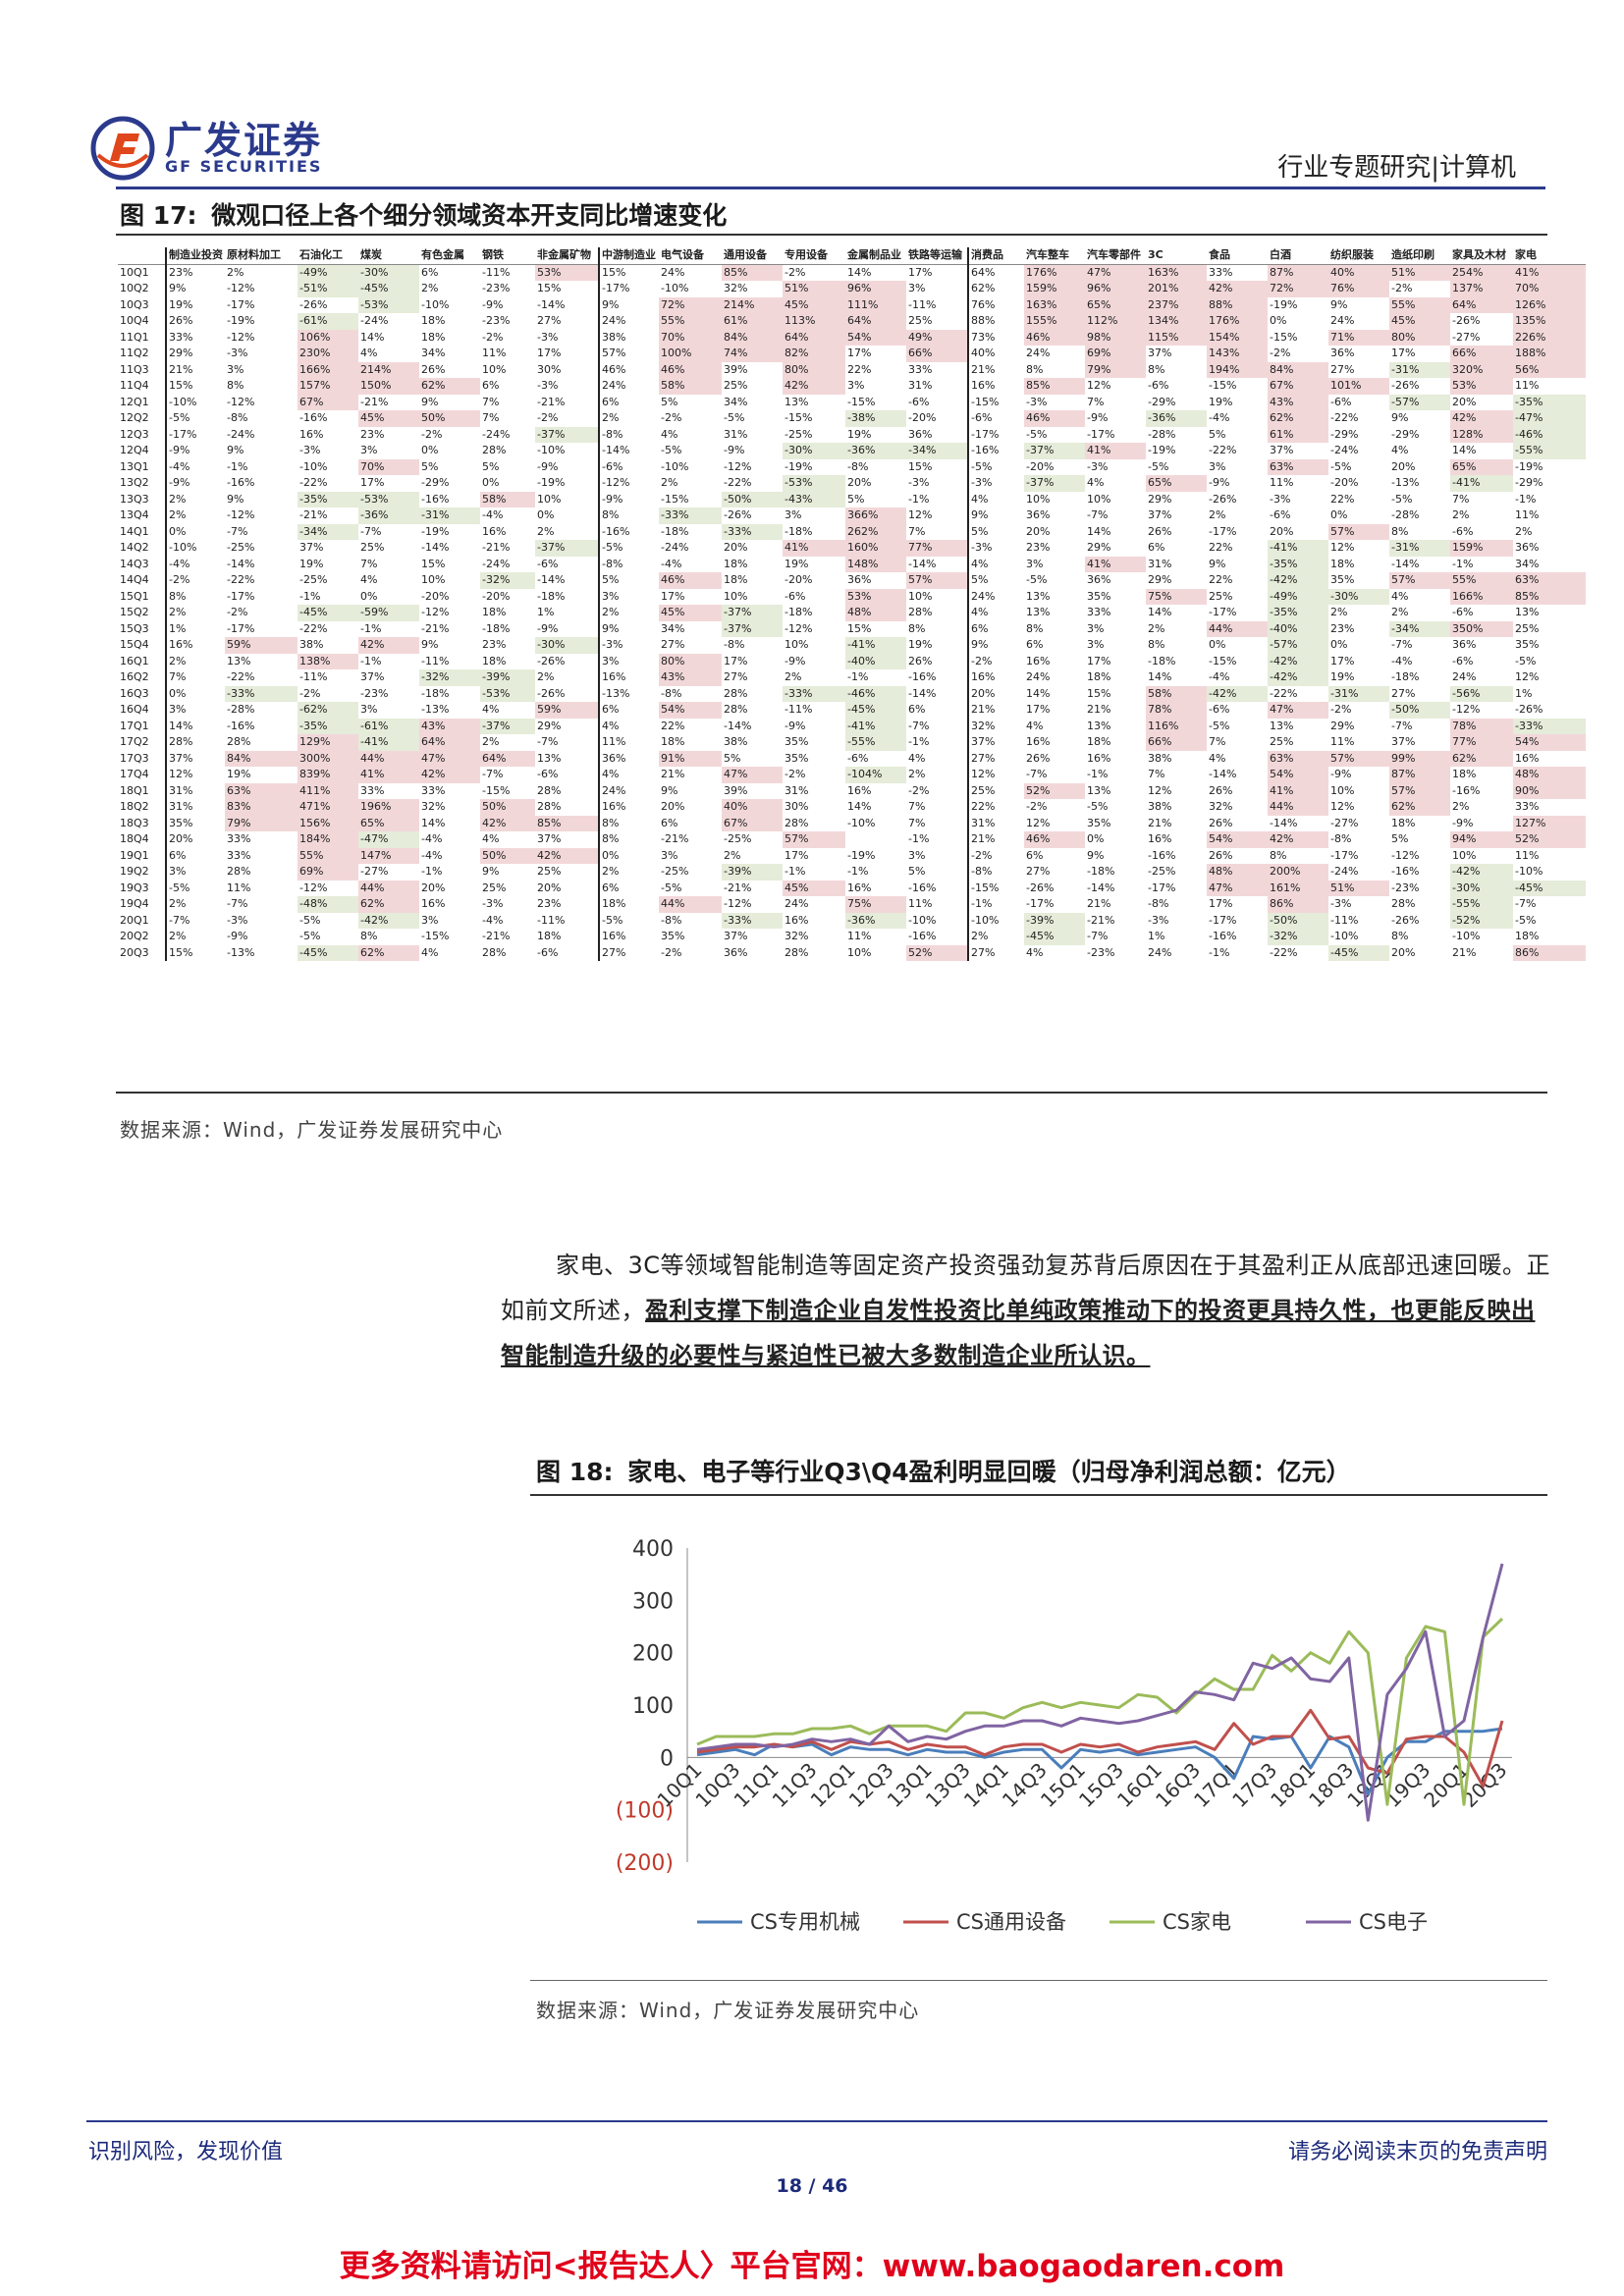 This screenshot has width=1624, height=2296. What do you see at coordinates (1481, 904) in the screenshot?
I see `table-cell: -55%` at bounding box center [1481, 904].